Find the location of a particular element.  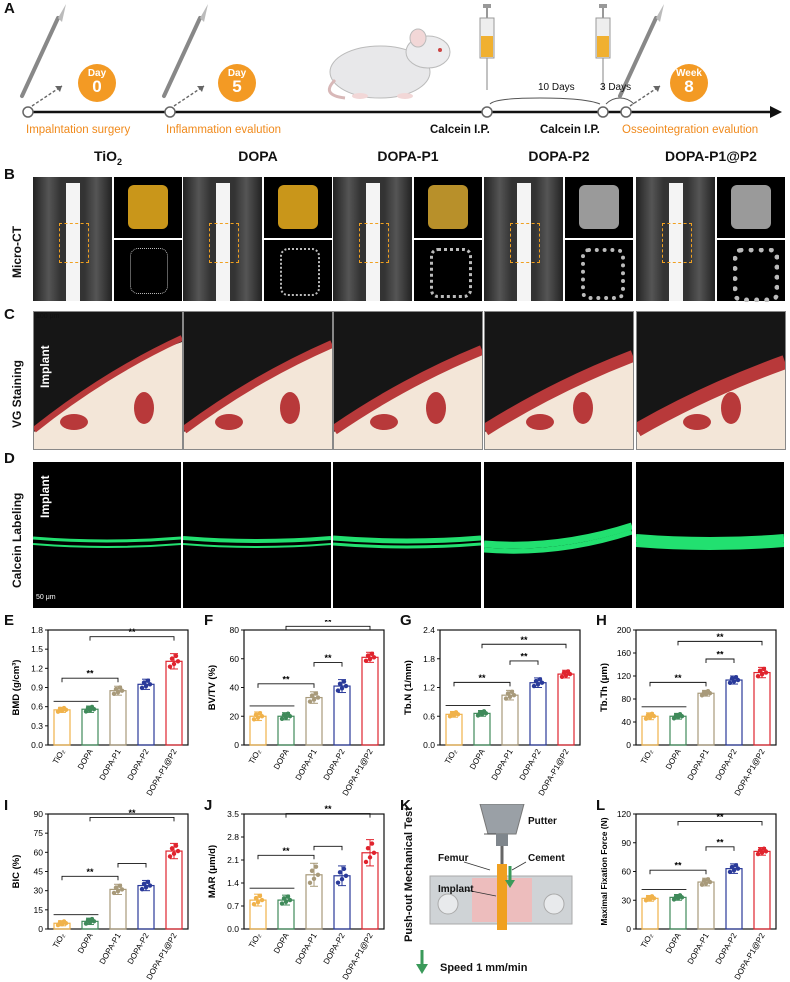

panel-letter-c: C is located at coordinates (9, 314).